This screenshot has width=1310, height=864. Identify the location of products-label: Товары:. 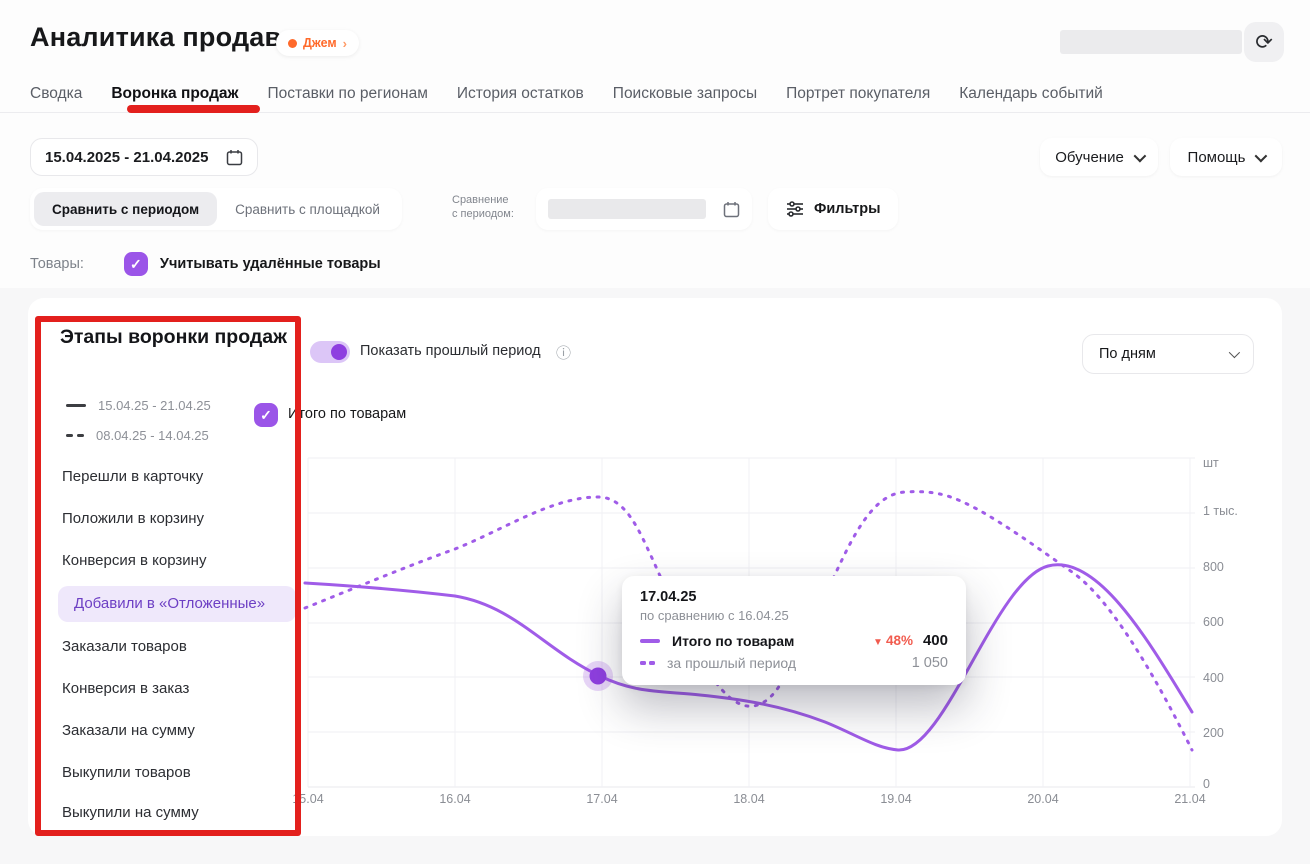
(57, 264).